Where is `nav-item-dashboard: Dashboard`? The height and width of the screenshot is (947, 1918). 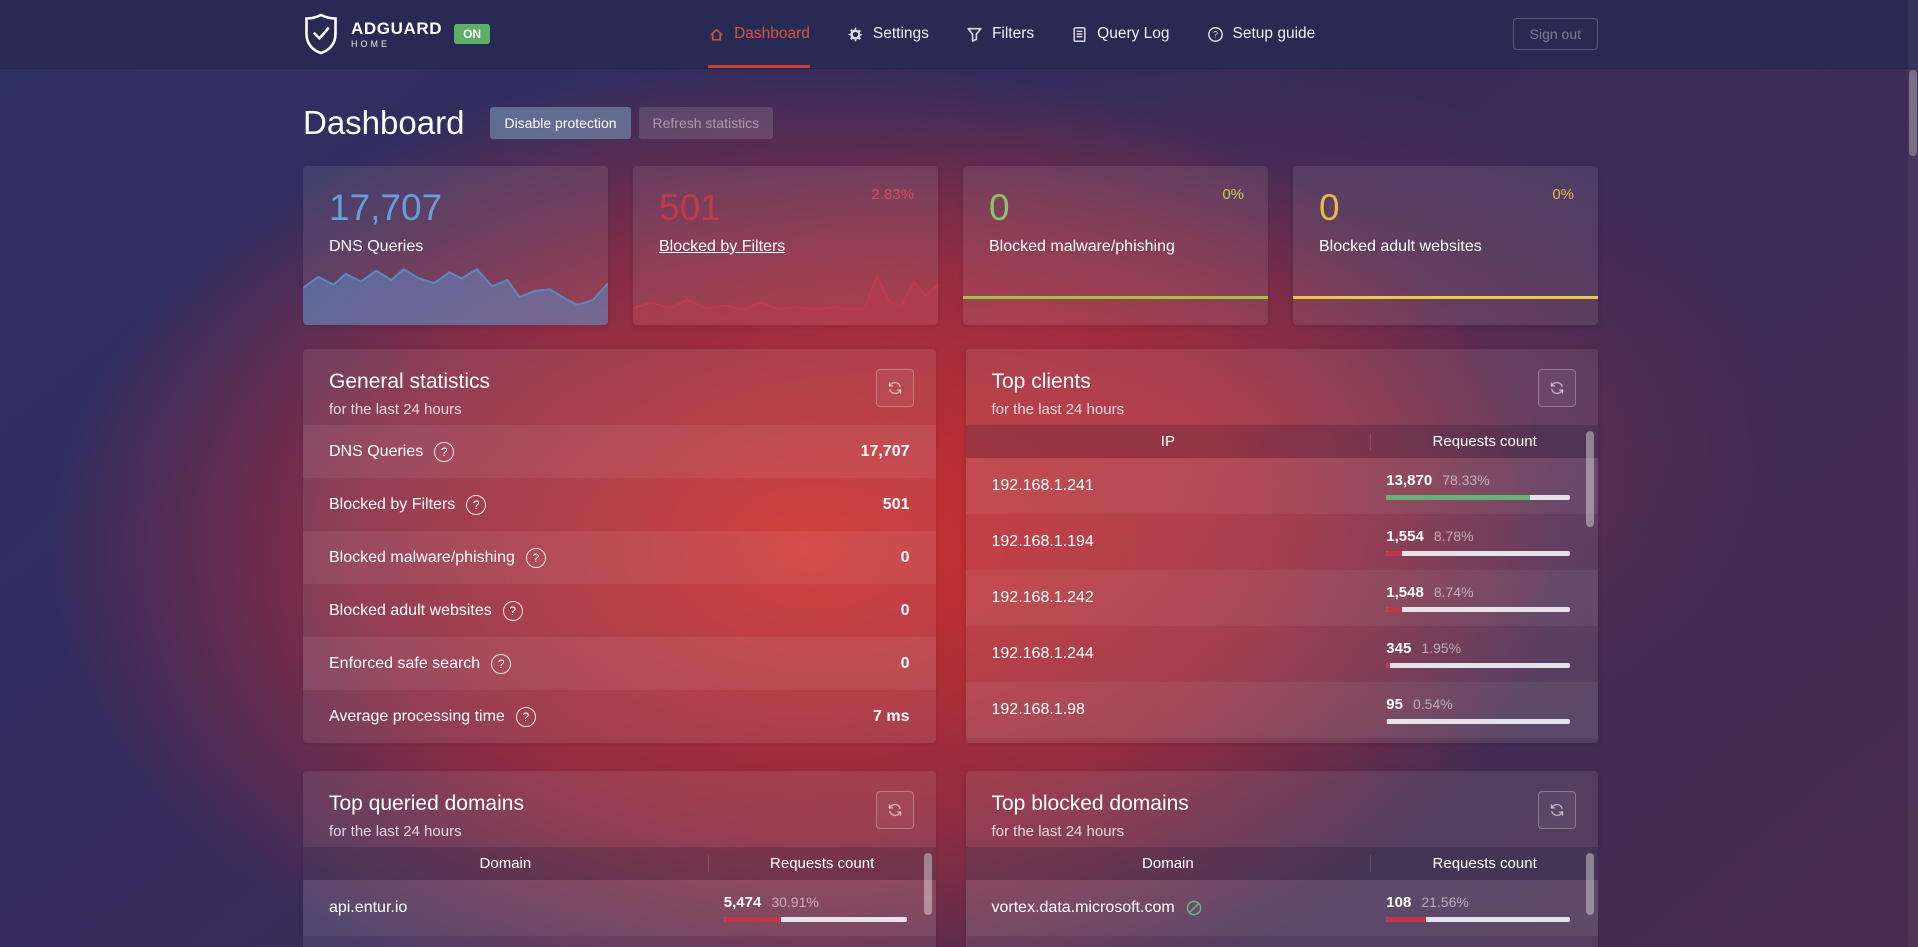
nav-item-dashboard: Dashboard is located at coordinates (759, 34).